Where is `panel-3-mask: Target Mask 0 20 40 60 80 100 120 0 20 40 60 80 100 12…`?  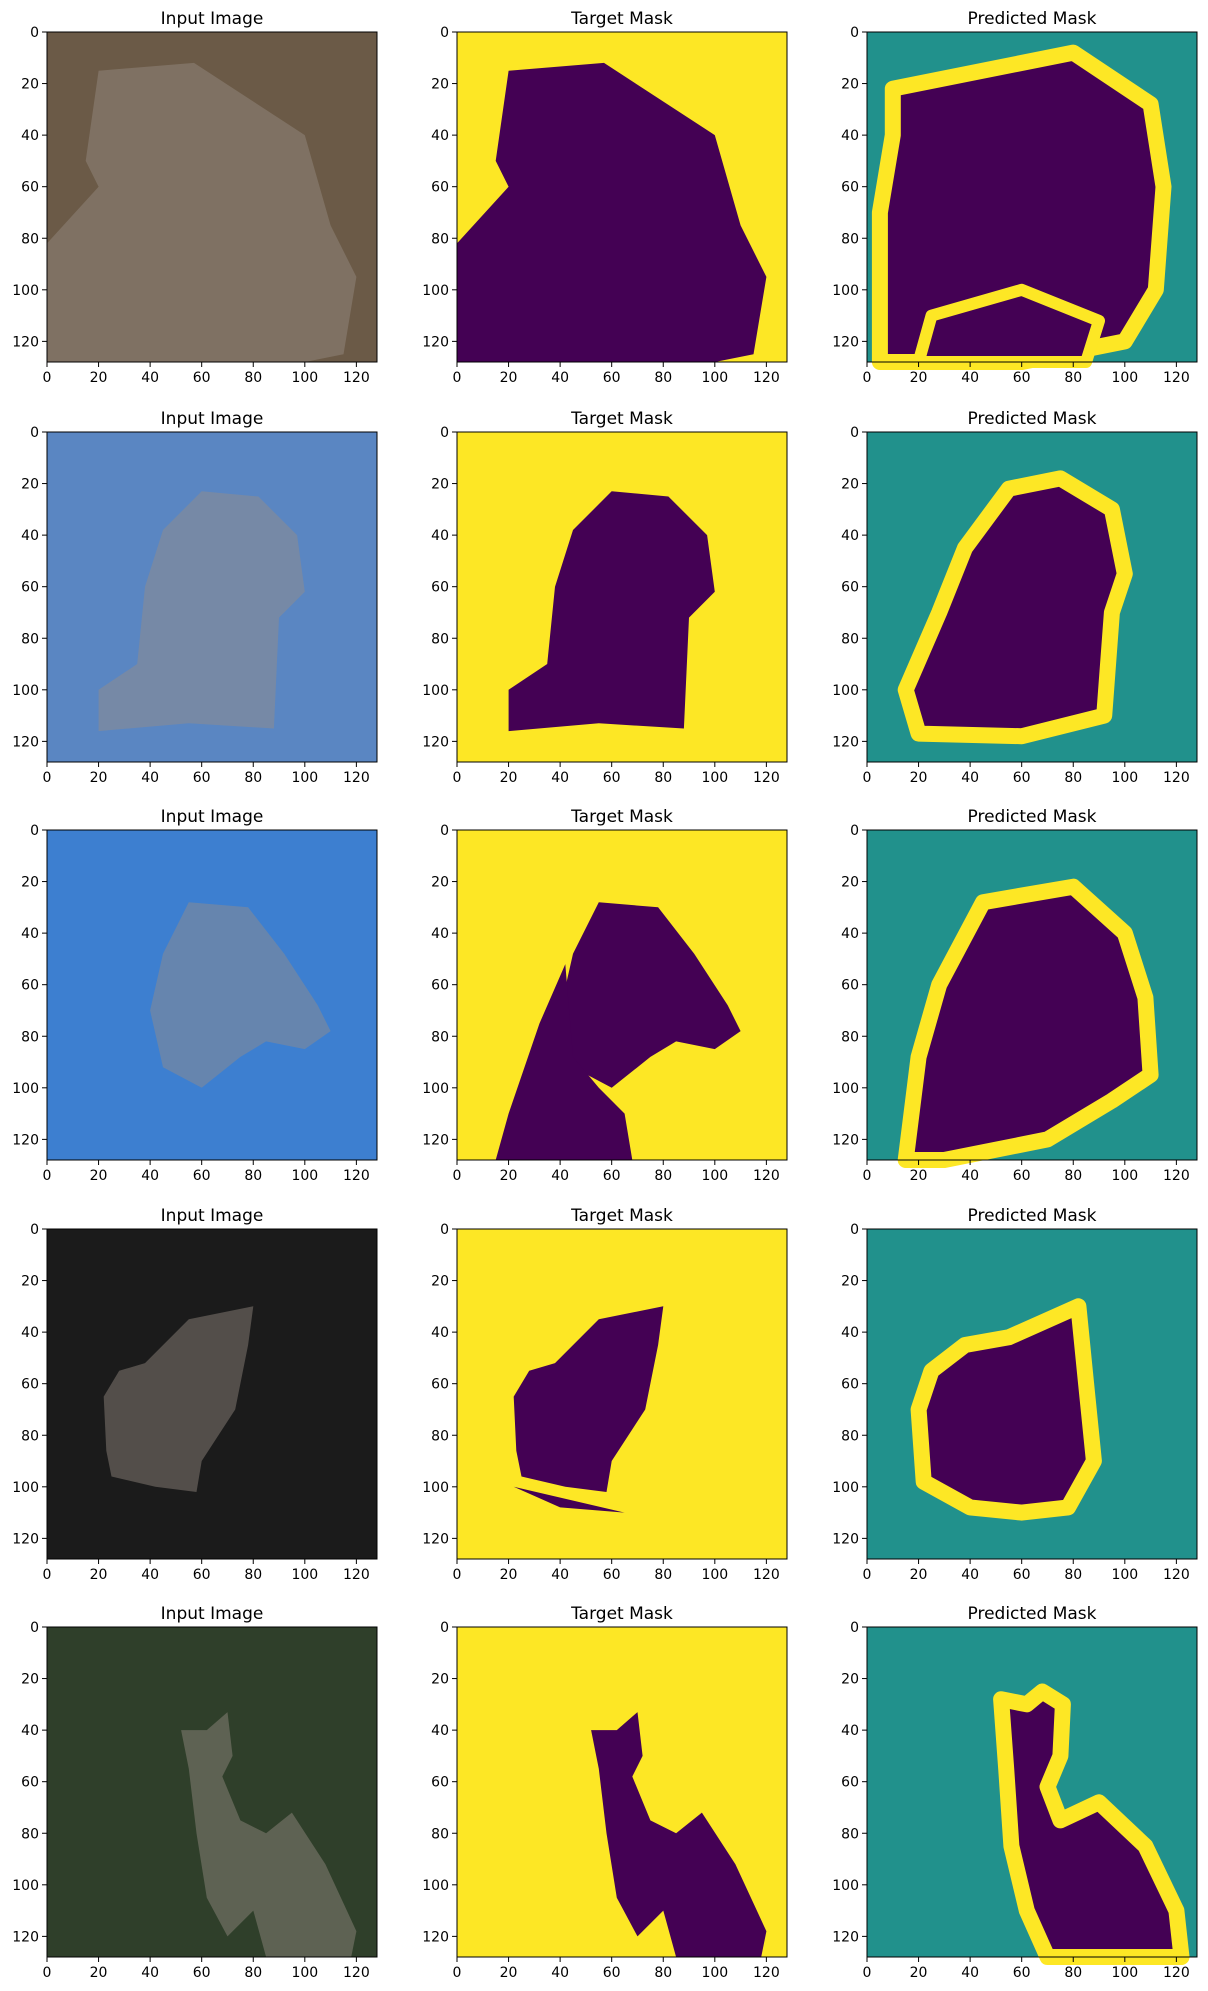 panel-3-mask: Target Mask 0 20 40 60 80 100 120 0 20 40 60 80 100 12… is located at coordinates (605, 995).